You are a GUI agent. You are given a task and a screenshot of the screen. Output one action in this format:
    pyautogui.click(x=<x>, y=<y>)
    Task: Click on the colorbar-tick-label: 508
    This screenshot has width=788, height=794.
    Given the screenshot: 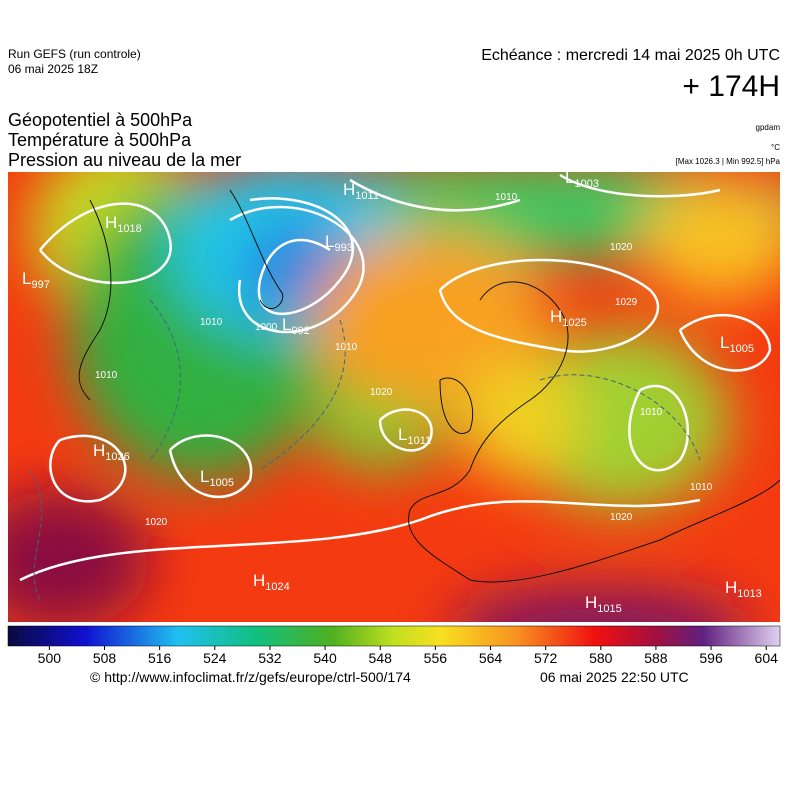 What is the action you would take?
    pyautogui.click(x=105, y=658)
    